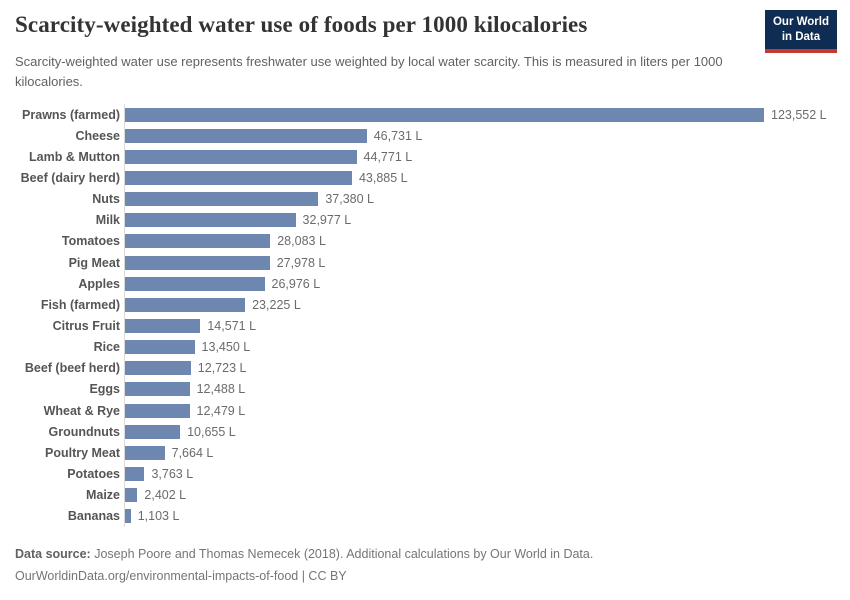  I want to click on bar-row: Poultry Meat 7,664 L, so click(425, 453).